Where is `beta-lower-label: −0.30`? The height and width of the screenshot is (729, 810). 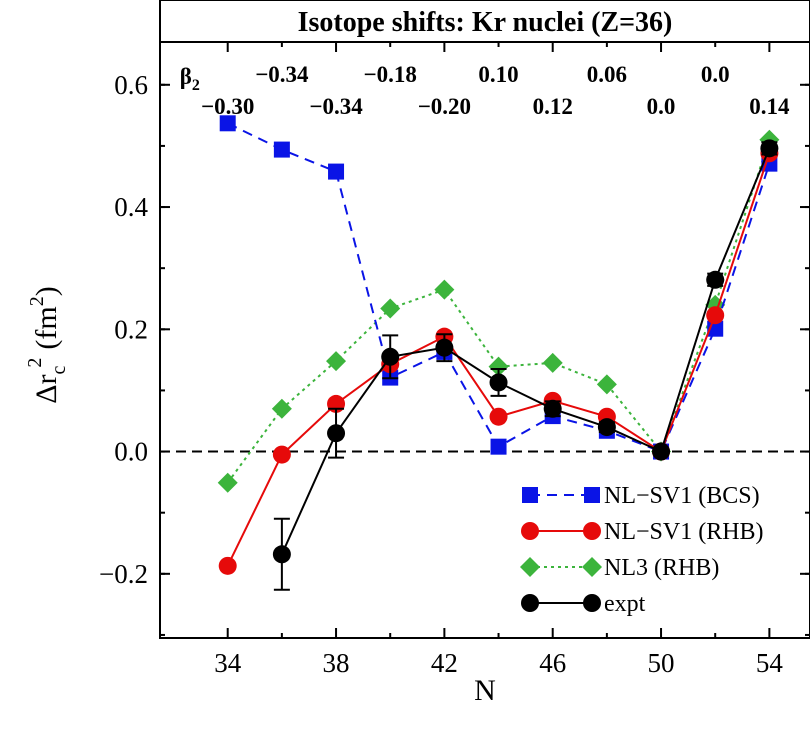
beta-lower-label: −0.30 is located at coordinates (227, 106).